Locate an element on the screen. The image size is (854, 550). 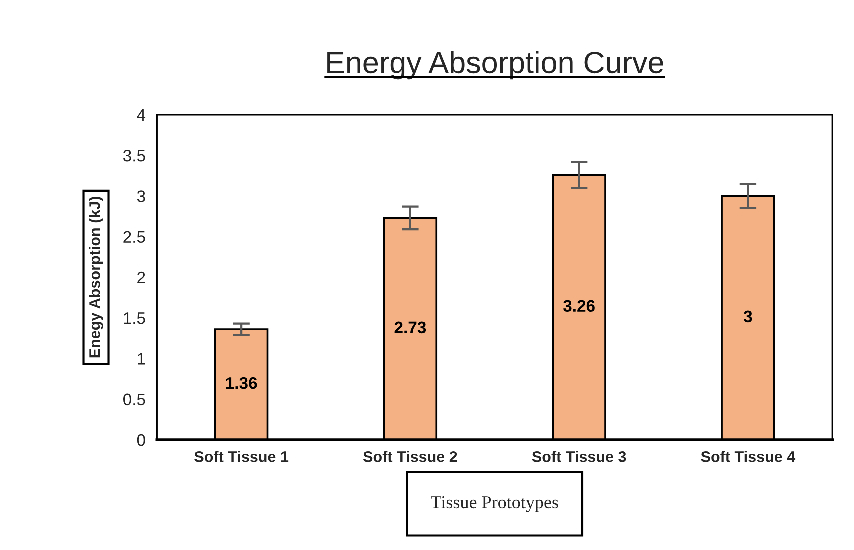
data-label: 3 is located at coordinates (748, 316).